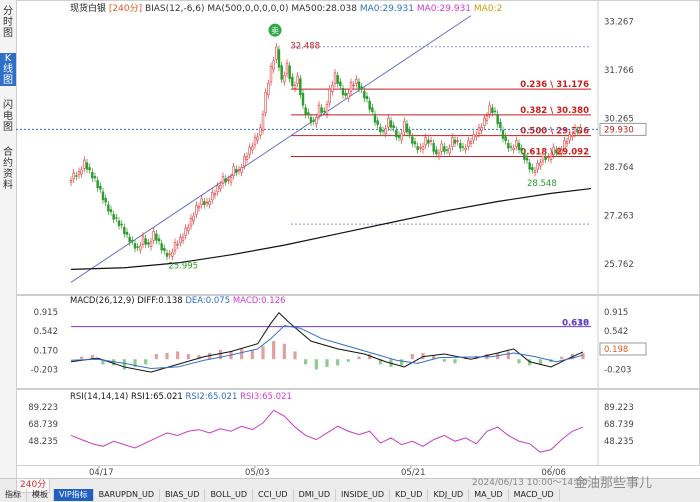  I want to click on high-annotation: 32.488, so click(305, 47).